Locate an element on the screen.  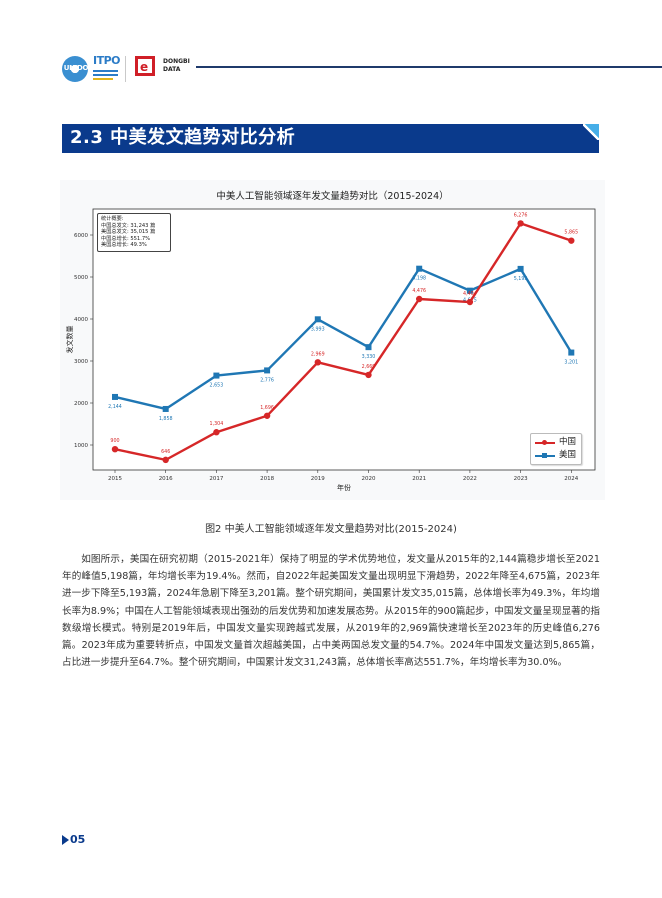
itpo-logo-label: ITPO is located at coordinates (107, 60).